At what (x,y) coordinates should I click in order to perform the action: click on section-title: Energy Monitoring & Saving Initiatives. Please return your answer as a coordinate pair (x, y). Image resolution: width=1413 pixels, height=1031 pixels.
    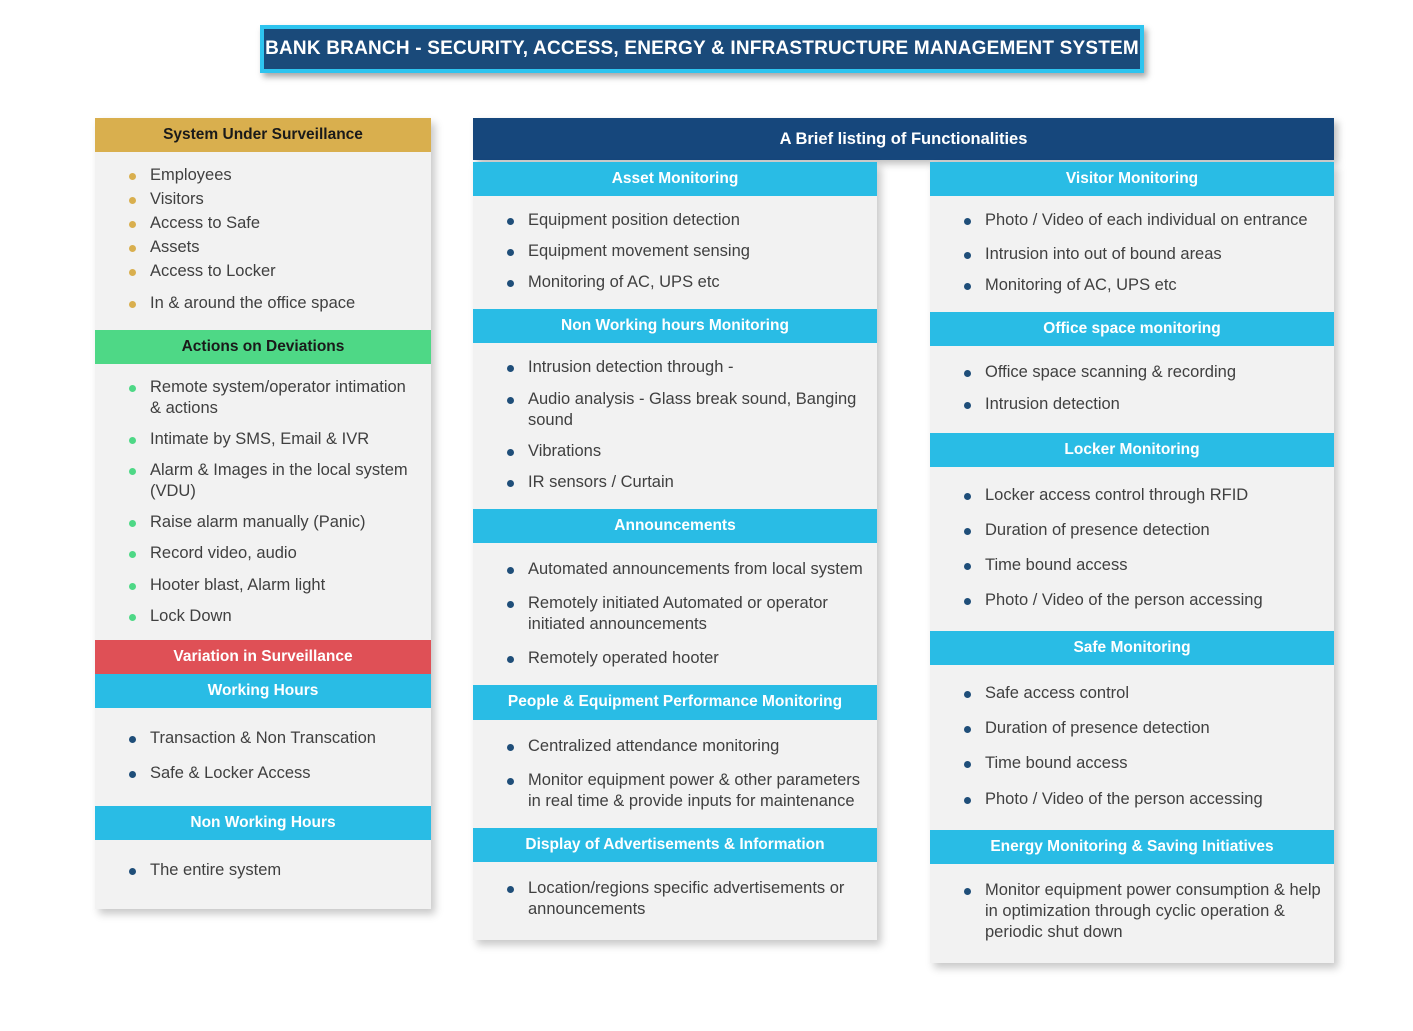
    Looking at the image, I should click on (1132, 846).